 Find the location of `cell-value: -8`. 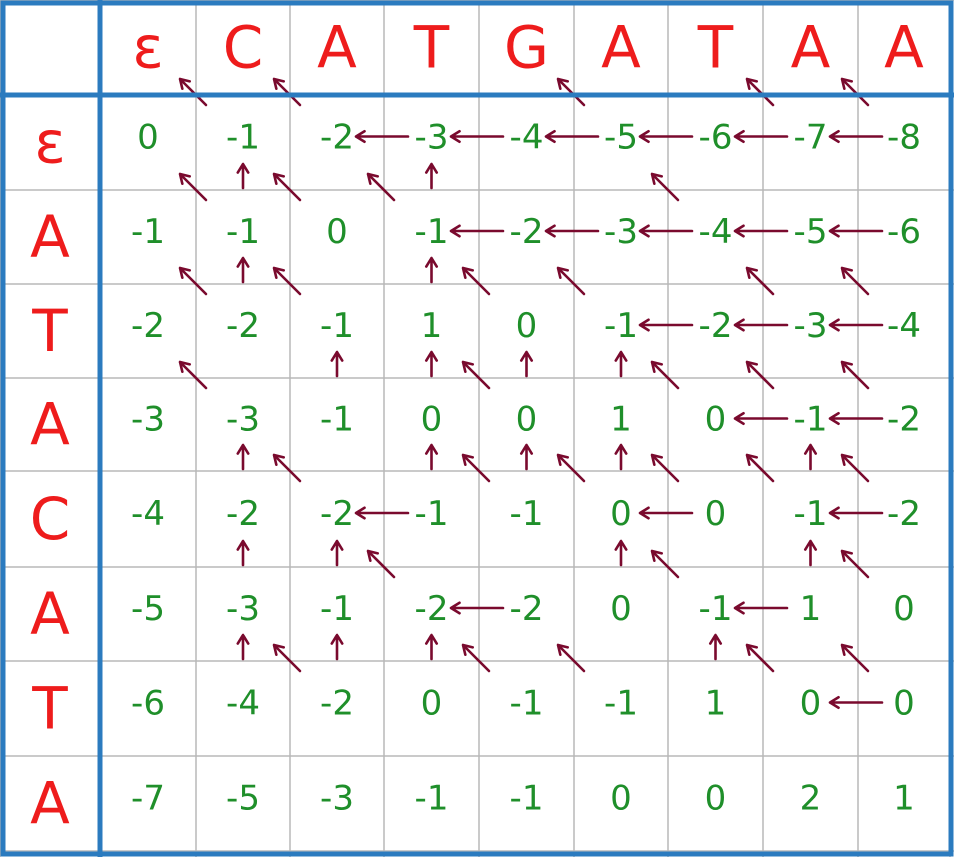

cell-value: -8 is located at coordinates (904, 138).